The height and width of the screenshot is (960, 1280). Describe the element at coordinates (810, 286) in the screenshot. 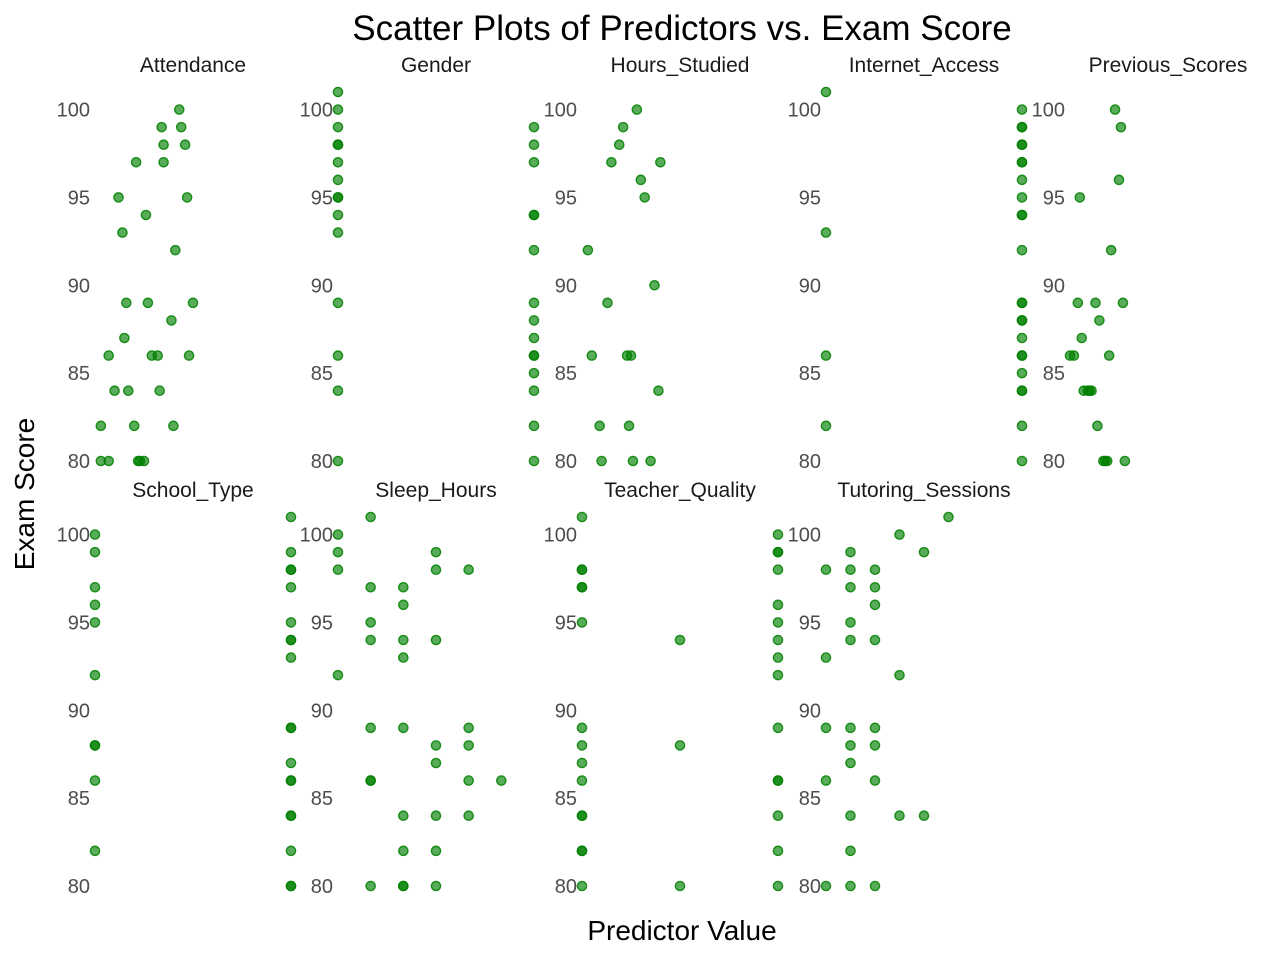

I see `y-tick-label: 90` at that location.